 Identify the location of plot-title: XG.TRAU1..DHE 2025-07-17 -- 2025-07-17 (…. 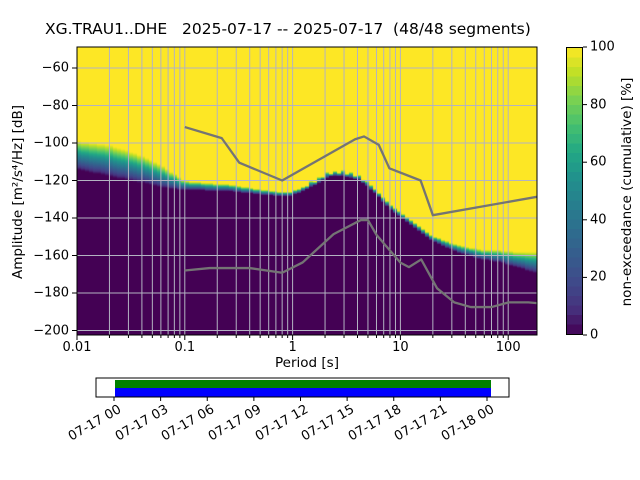
(288, 29).